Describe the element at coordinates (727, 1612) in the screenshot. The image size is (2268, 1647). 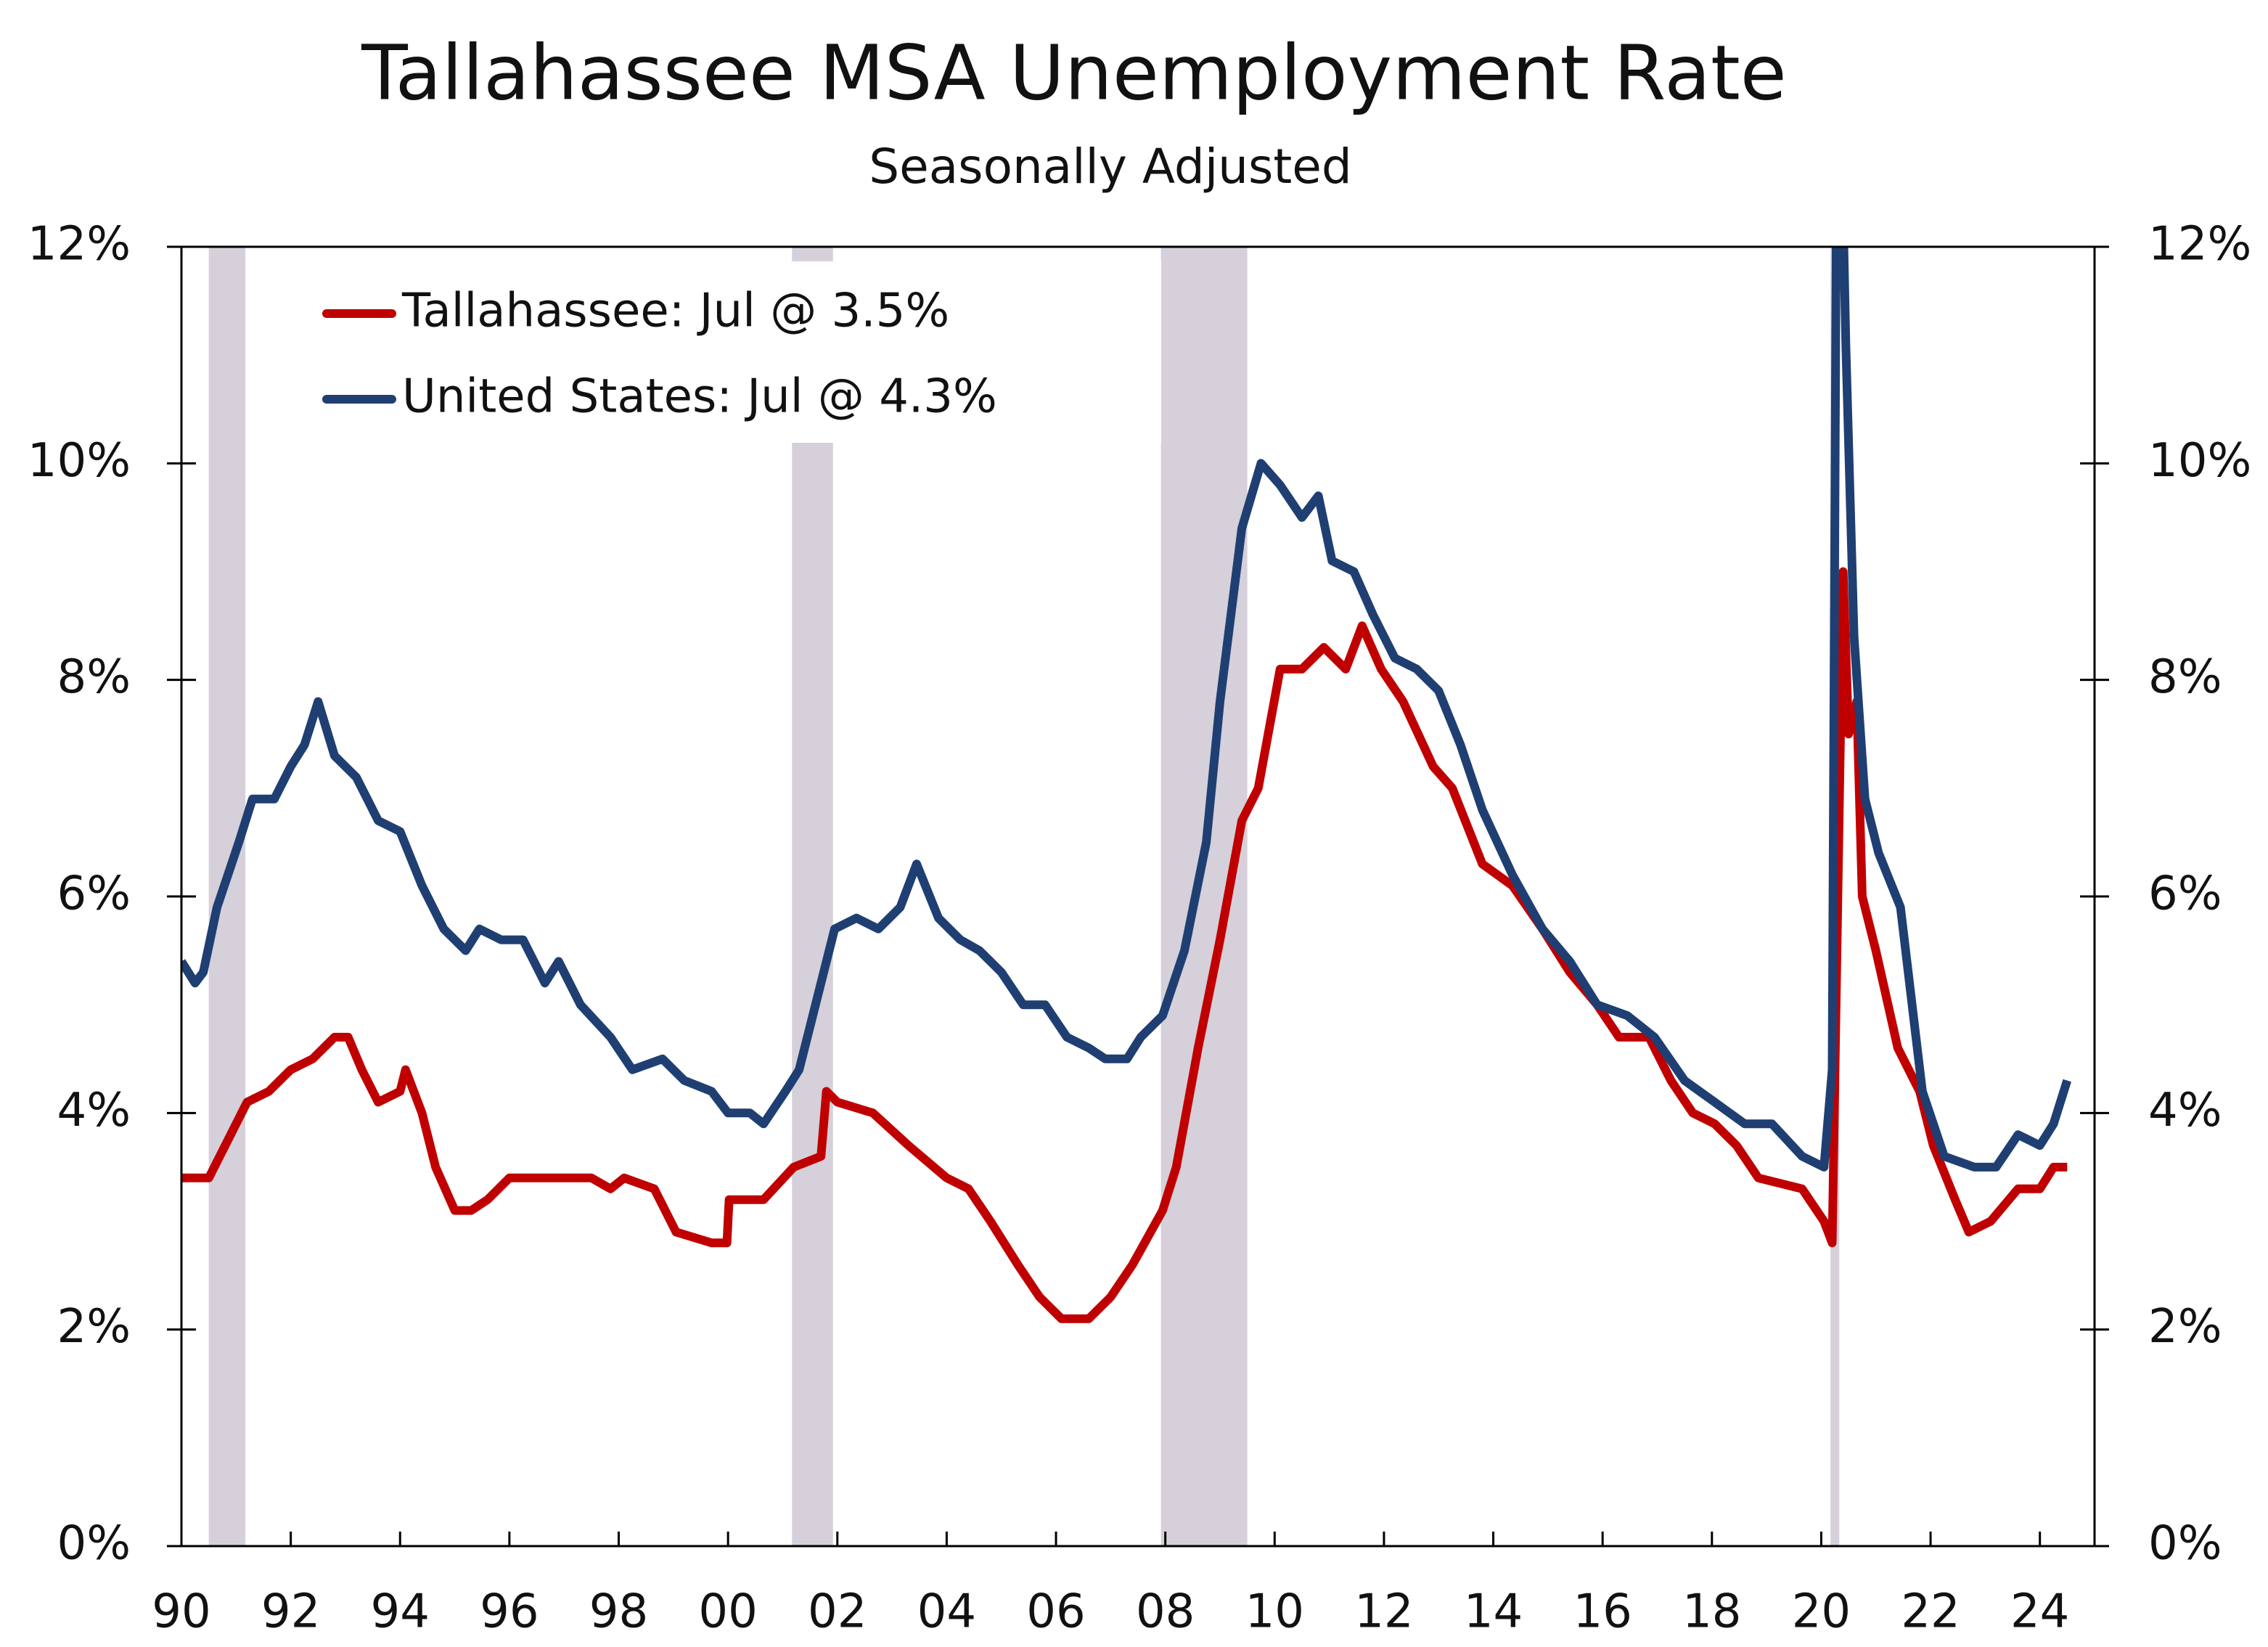
I see `x-tick-label: 00` at that location.